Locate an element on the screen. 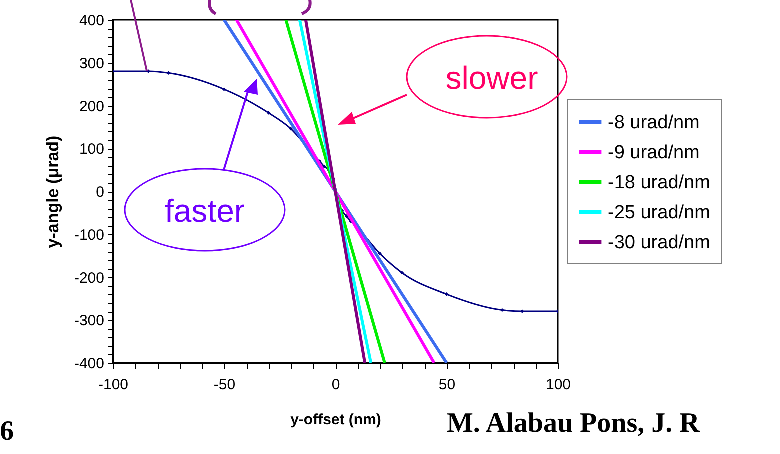  legend-label: -9 urad/nm is located at coordinates (654, 153).